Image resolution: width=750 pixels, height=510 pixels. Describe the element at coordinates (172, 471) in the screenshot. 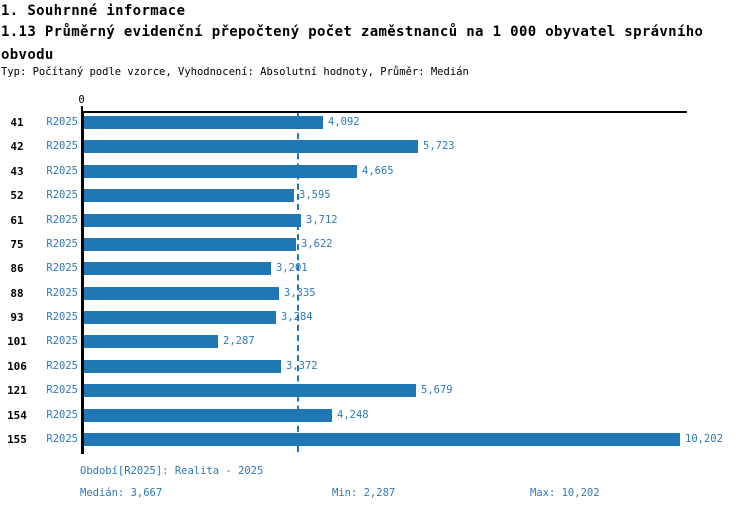

I see `period-label: Období[R2025]: Realita - 2025` at that location.